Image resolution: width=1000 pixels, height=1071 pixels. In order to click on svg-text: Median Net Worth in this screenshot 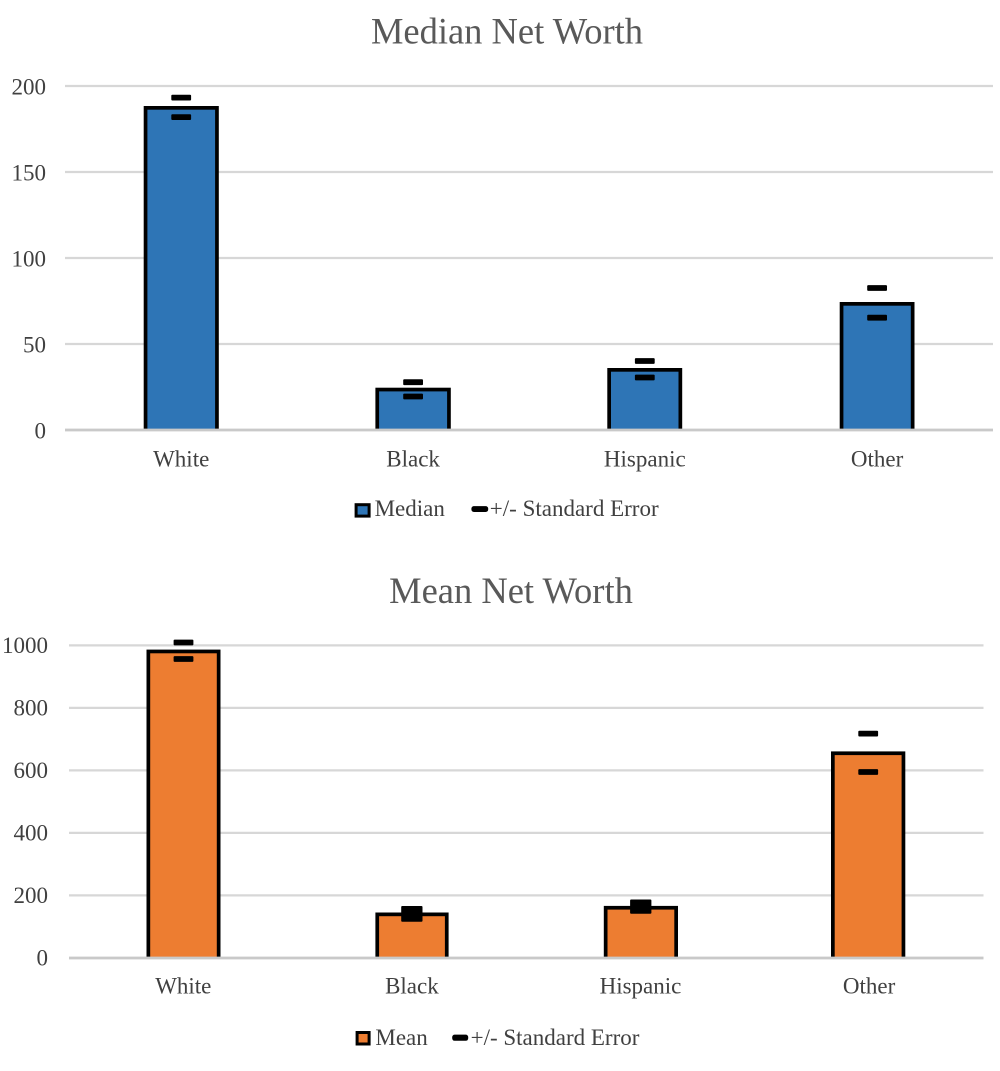, I will do `click(507, 31)`.